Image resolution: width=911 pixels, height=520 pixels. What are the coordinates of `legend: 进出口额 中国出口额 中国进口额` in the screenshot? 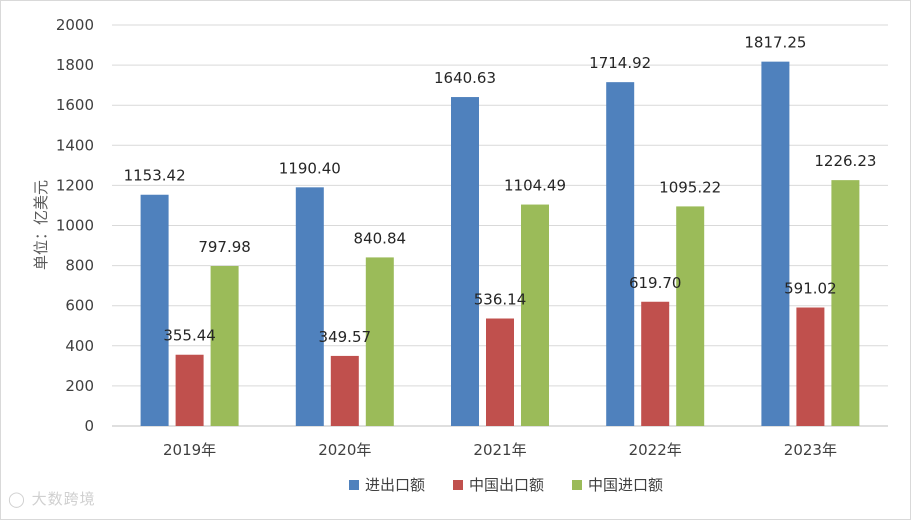 It's located at (506, 485).